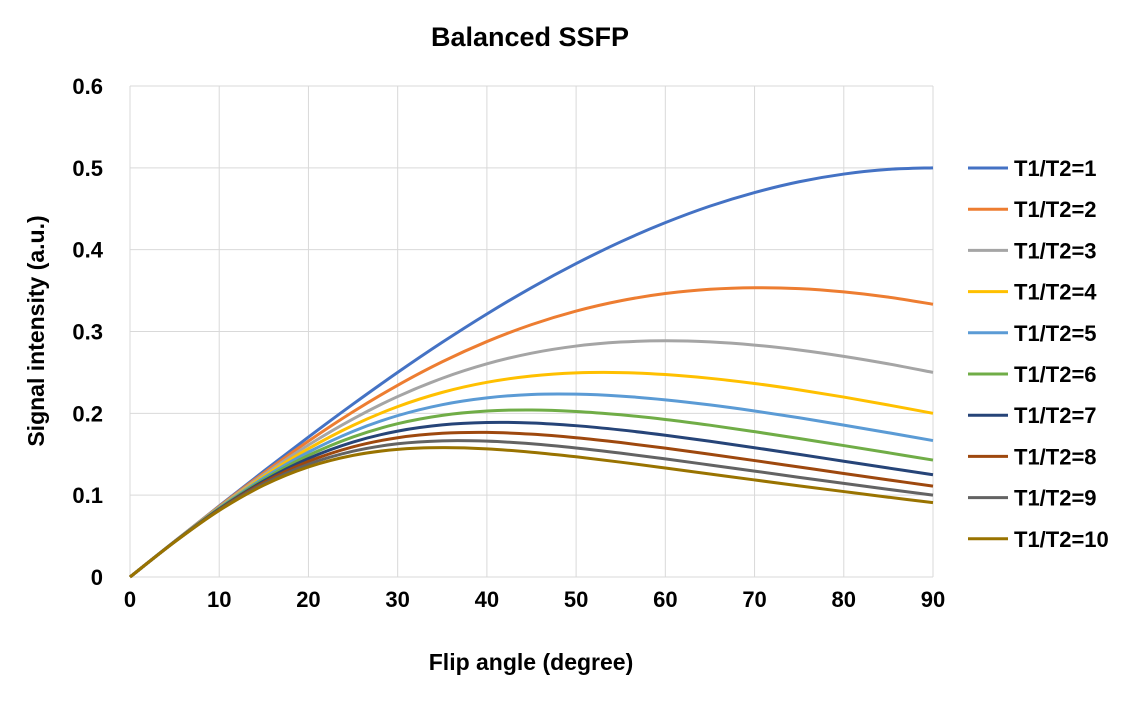  What do you see at coordinates (530, 37) in the screenshot?
I see `chart-title: Balanced SSFP` at bounding box center [530, 37].